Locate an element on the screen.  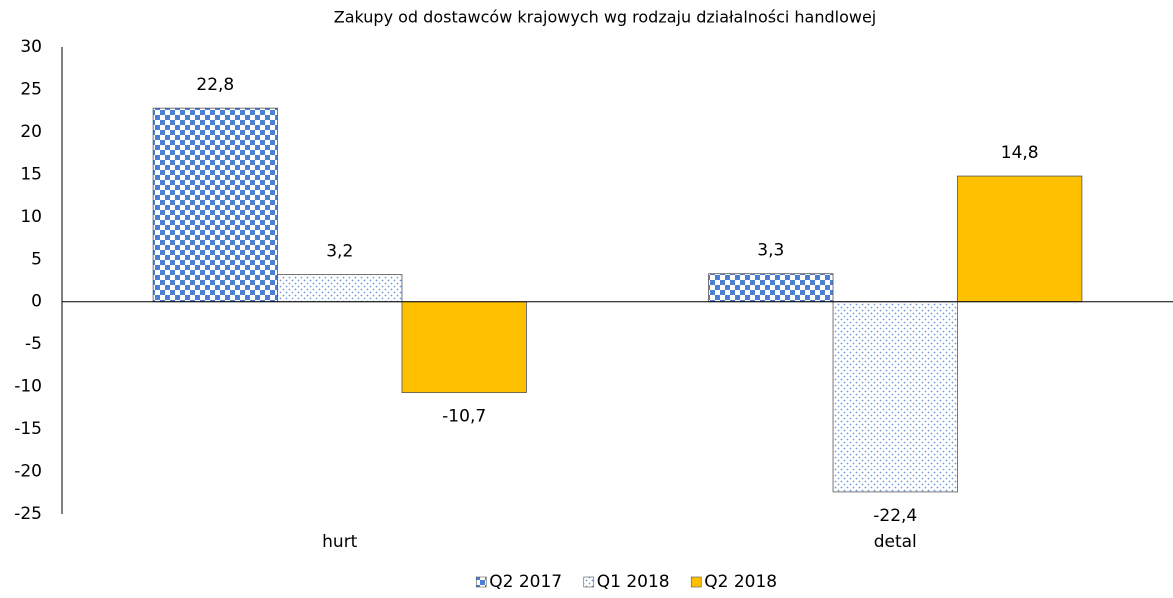
value-label: 3,3 is located at coordinates (770, 251).